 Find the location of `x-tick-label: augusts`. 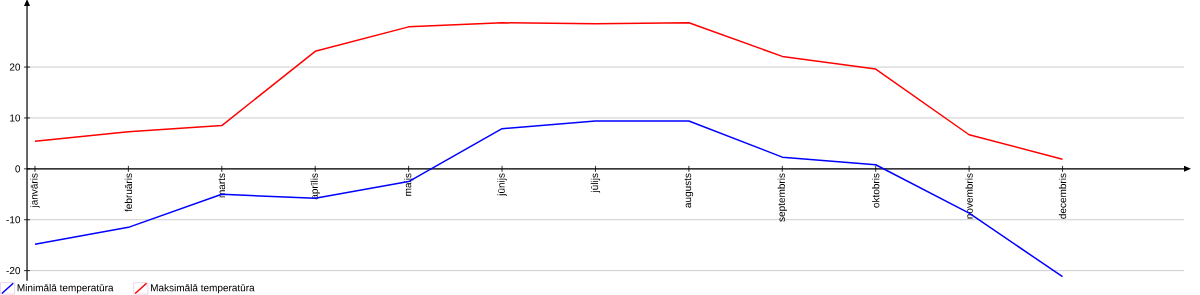

x-tick-label: augusts is located at coordinates (689, 190).